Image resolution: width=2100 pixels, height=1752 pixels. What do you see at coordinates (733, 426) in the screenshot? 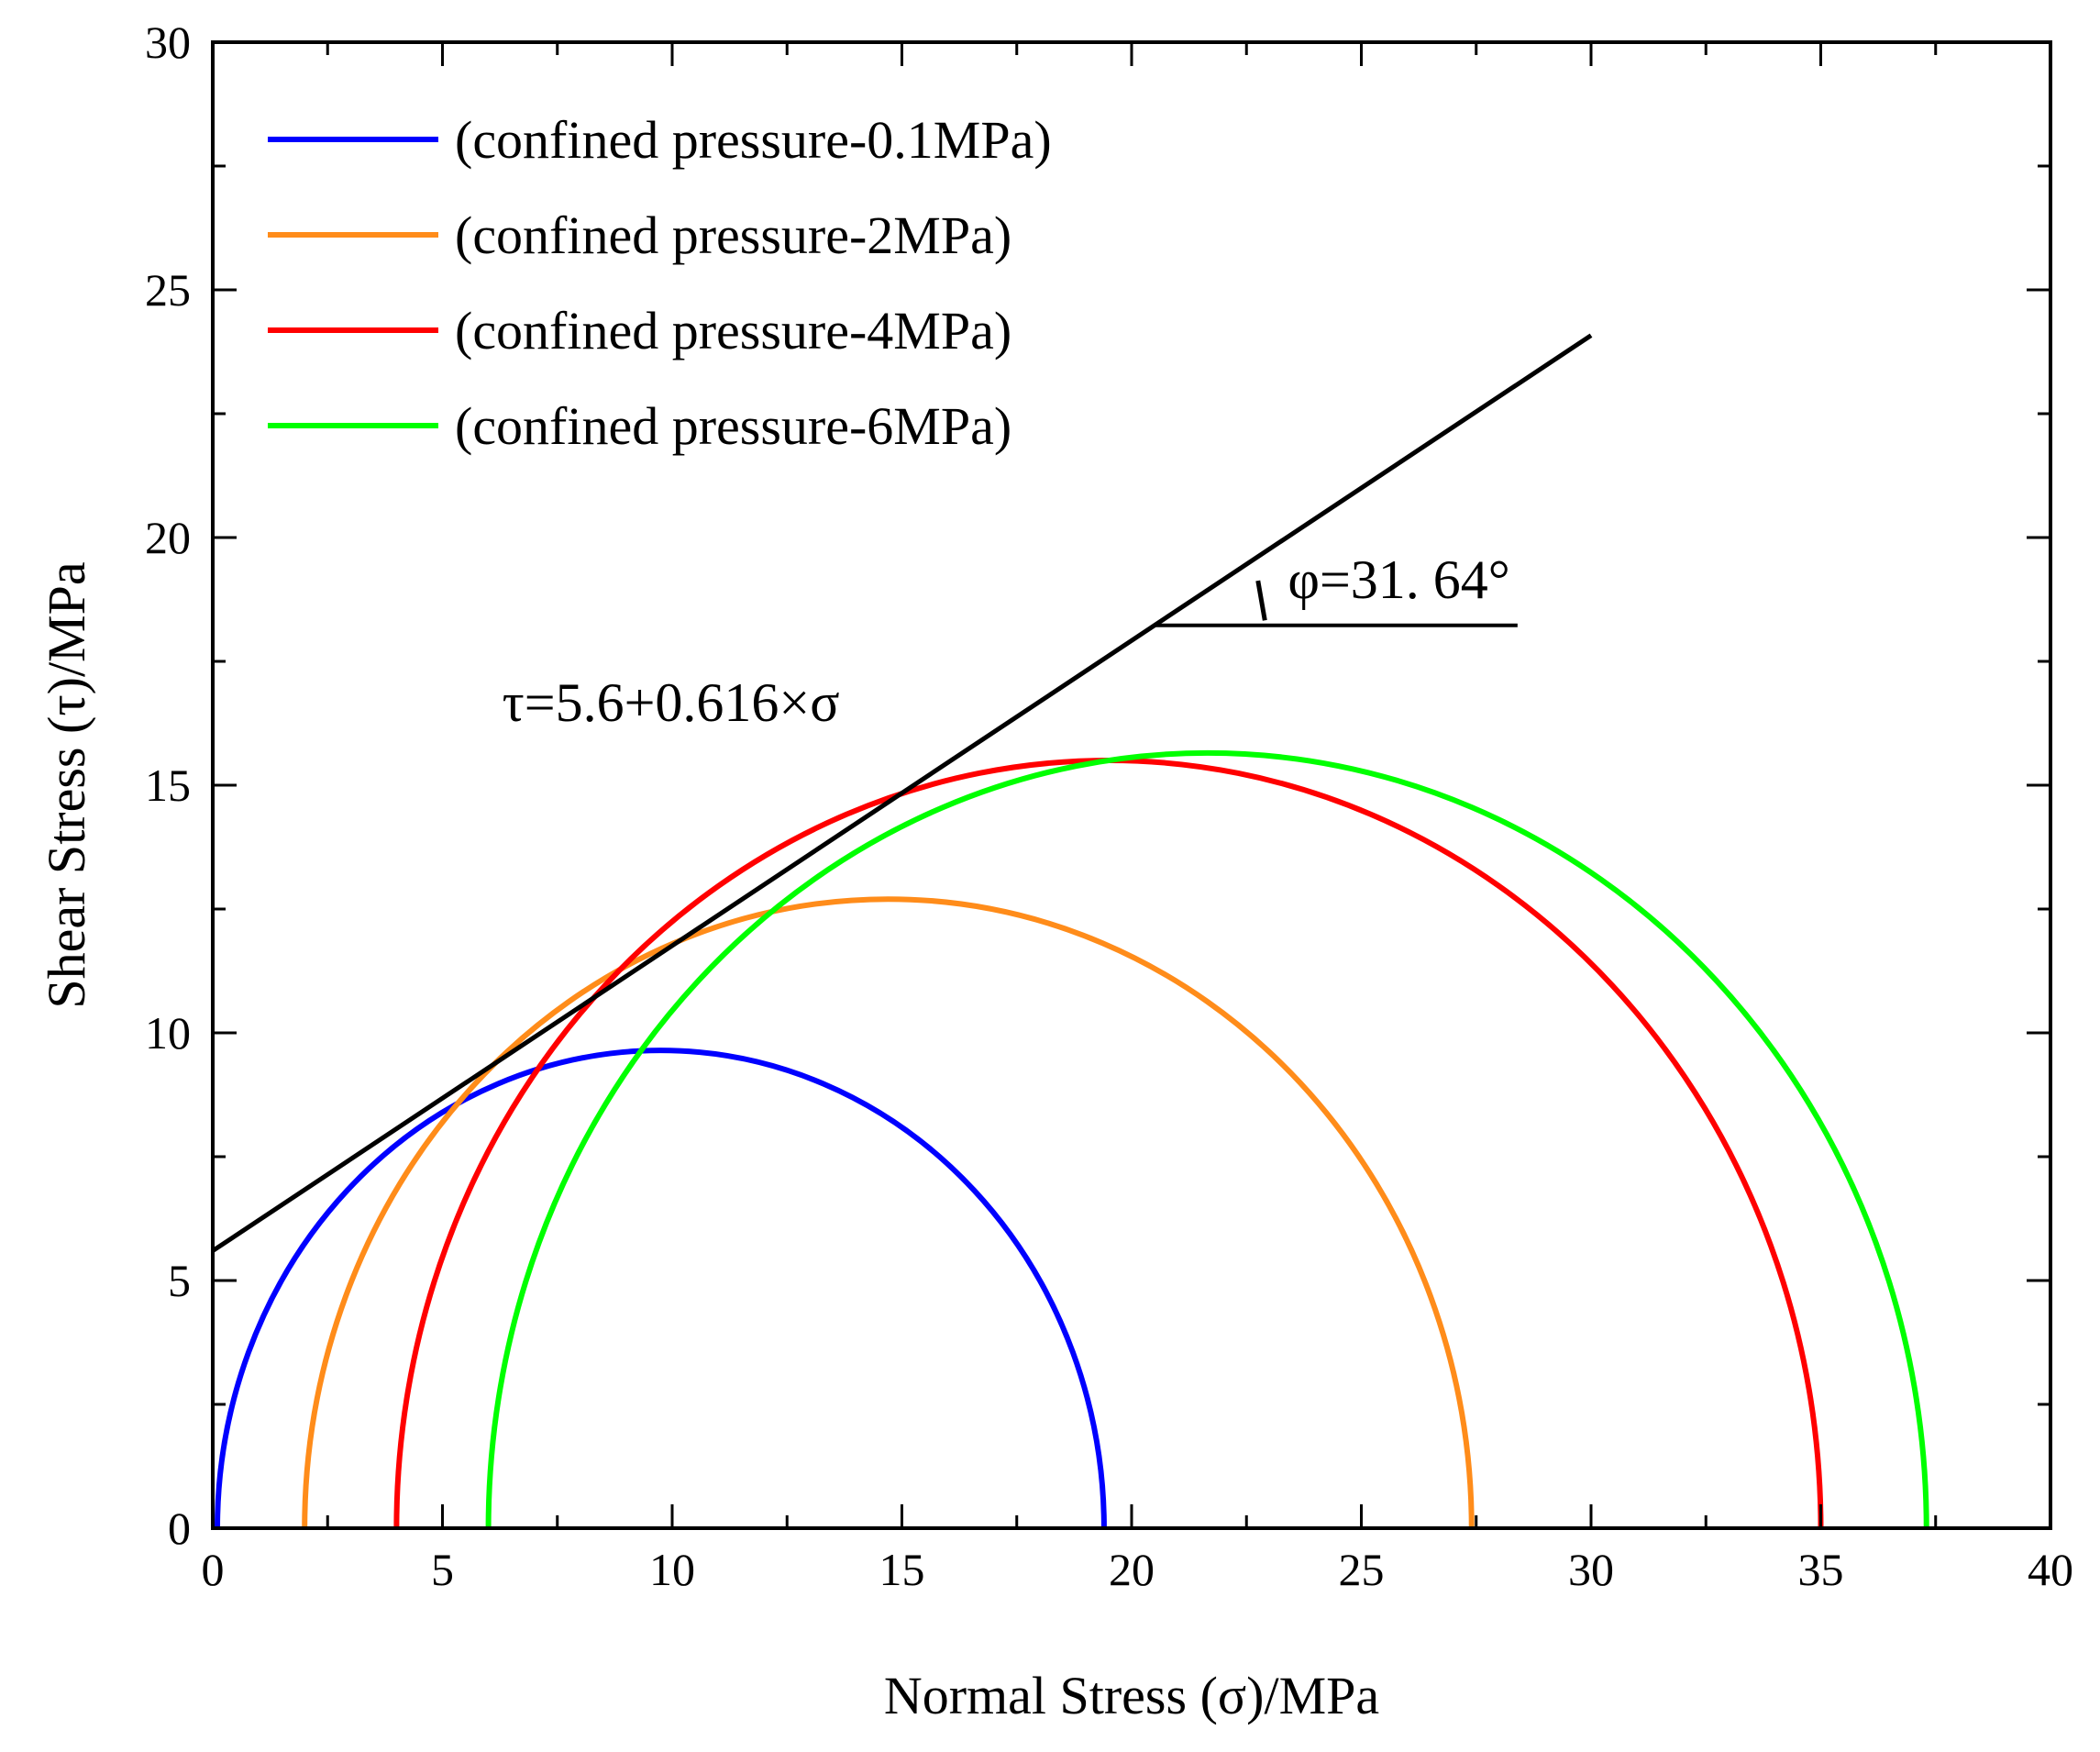
I see `legend-label-3: (confined pressure-6MPa)` at bounding box center [733, 426].